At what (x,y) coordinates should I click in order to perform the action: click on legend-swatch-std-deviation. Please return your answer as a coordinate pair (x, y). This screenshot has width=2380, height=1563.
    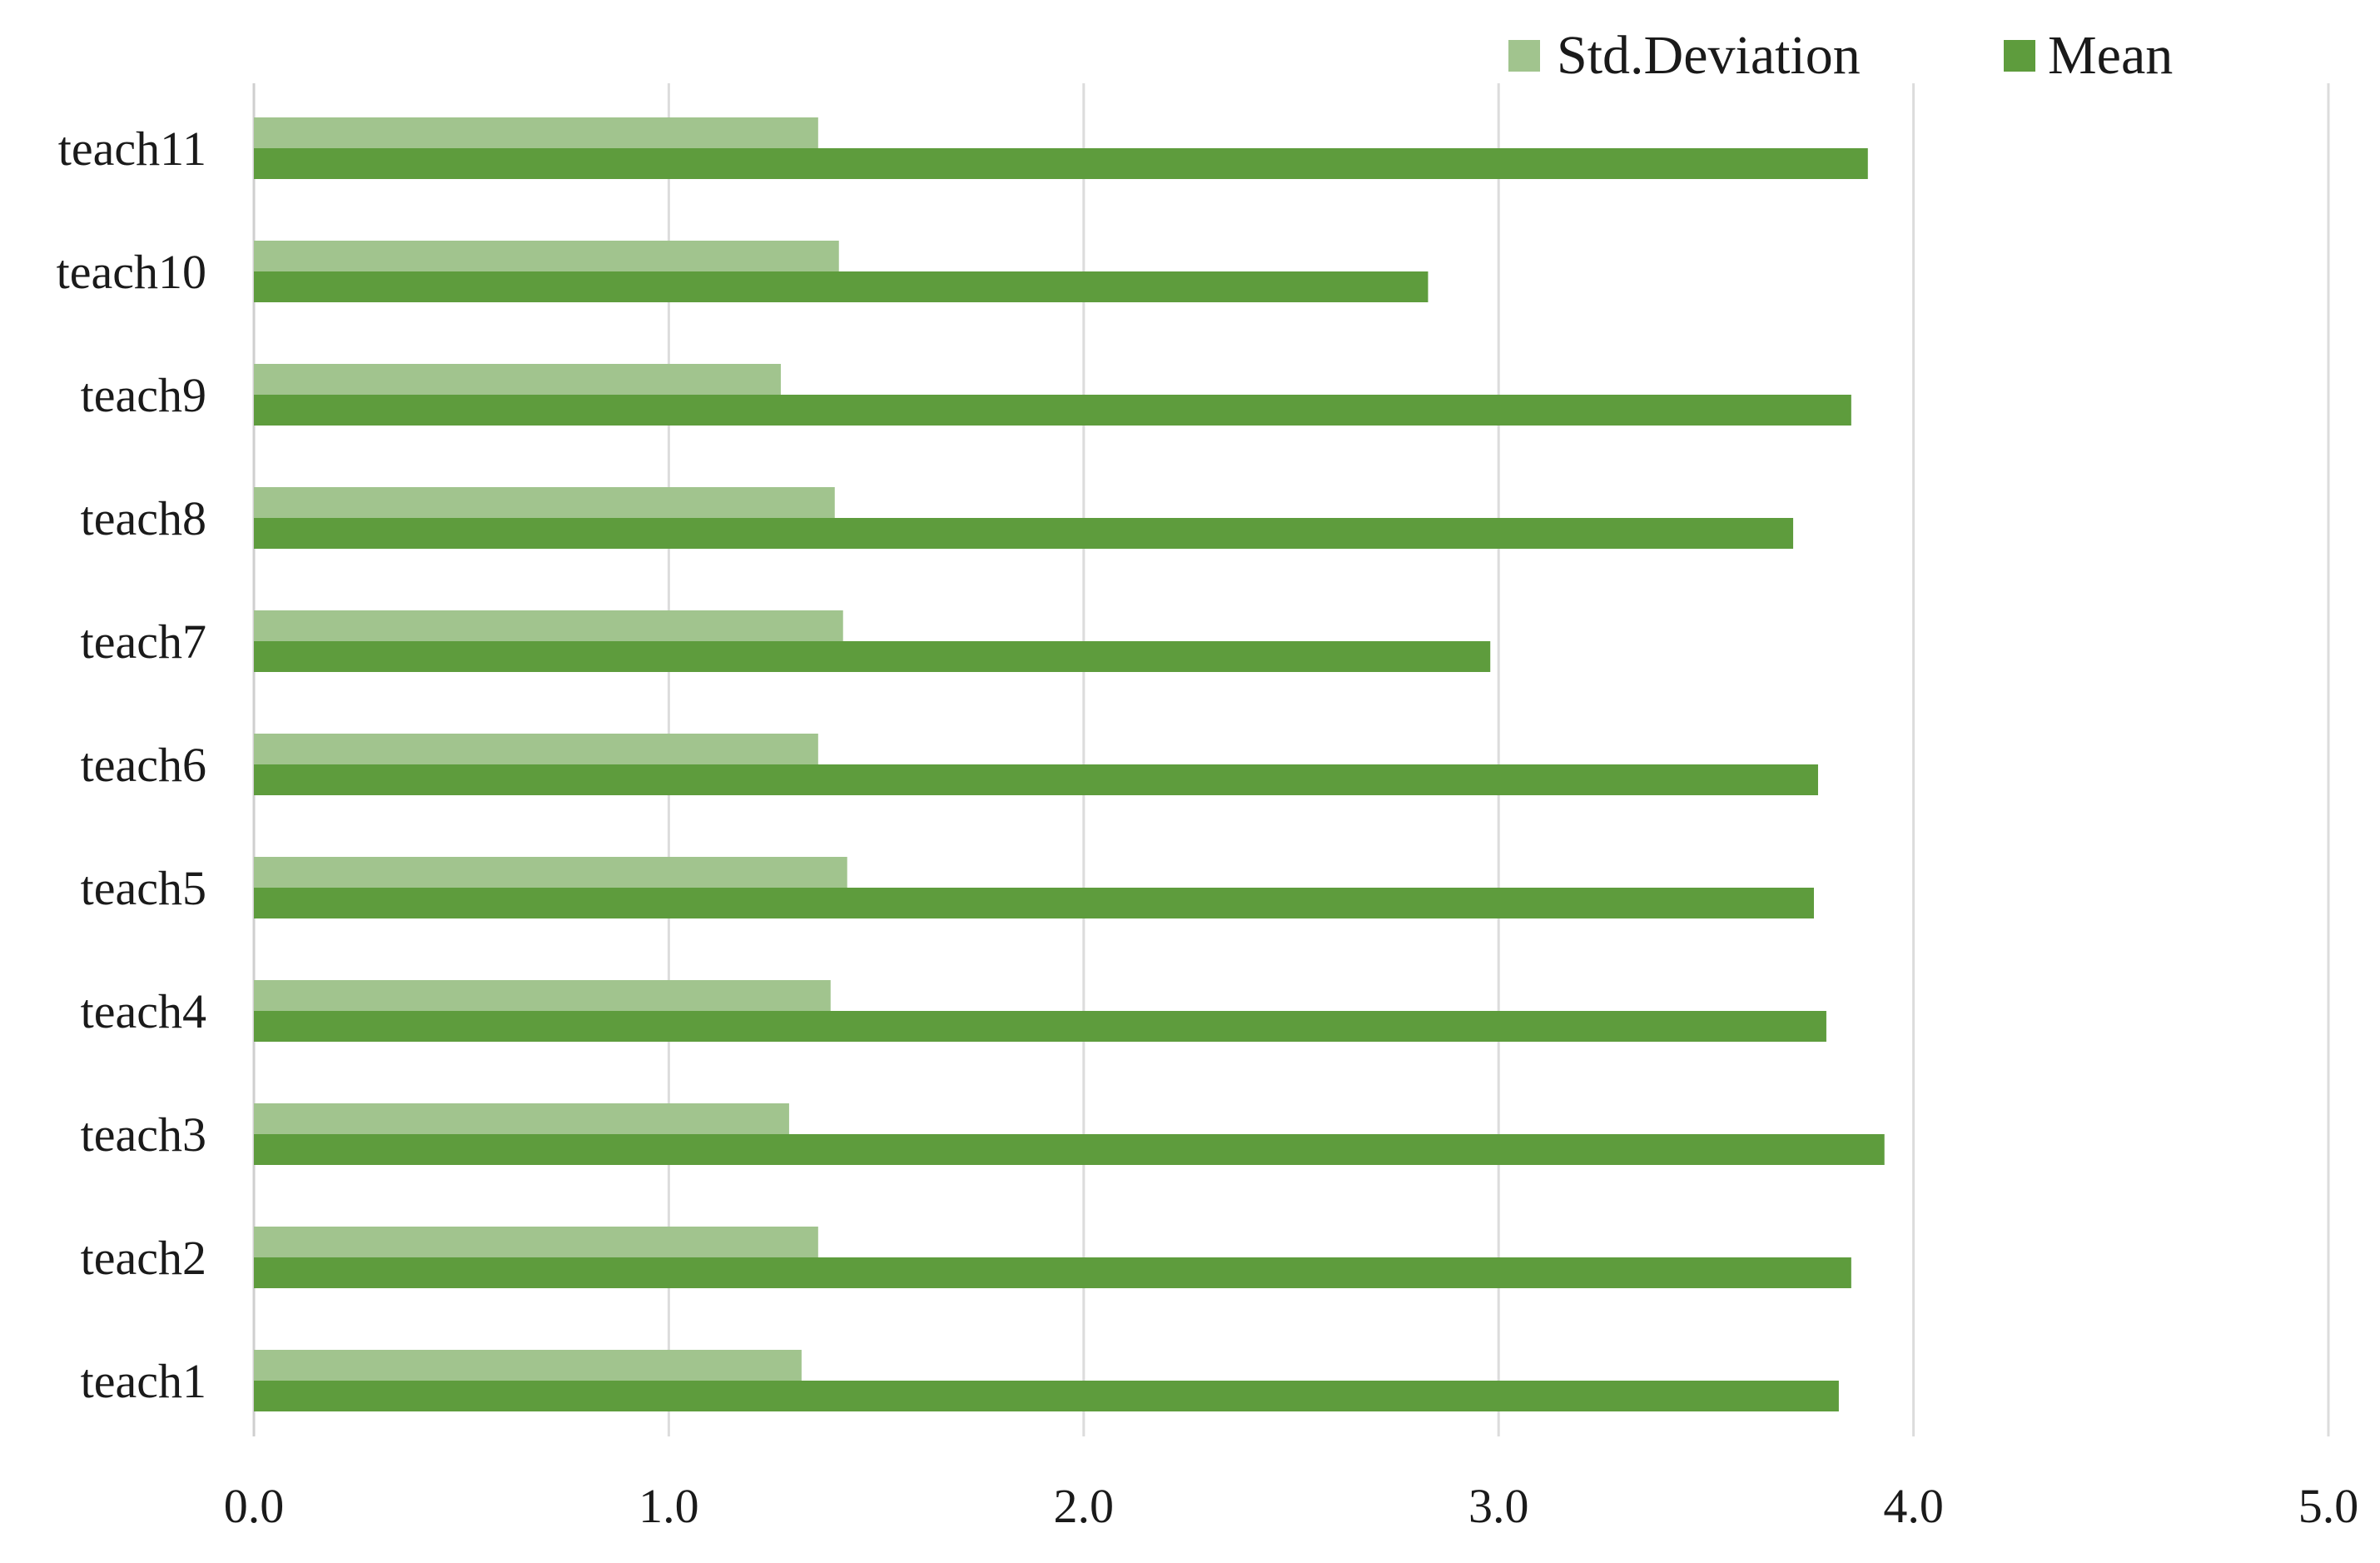
    Looking at the image, I should click on (1524, 56).